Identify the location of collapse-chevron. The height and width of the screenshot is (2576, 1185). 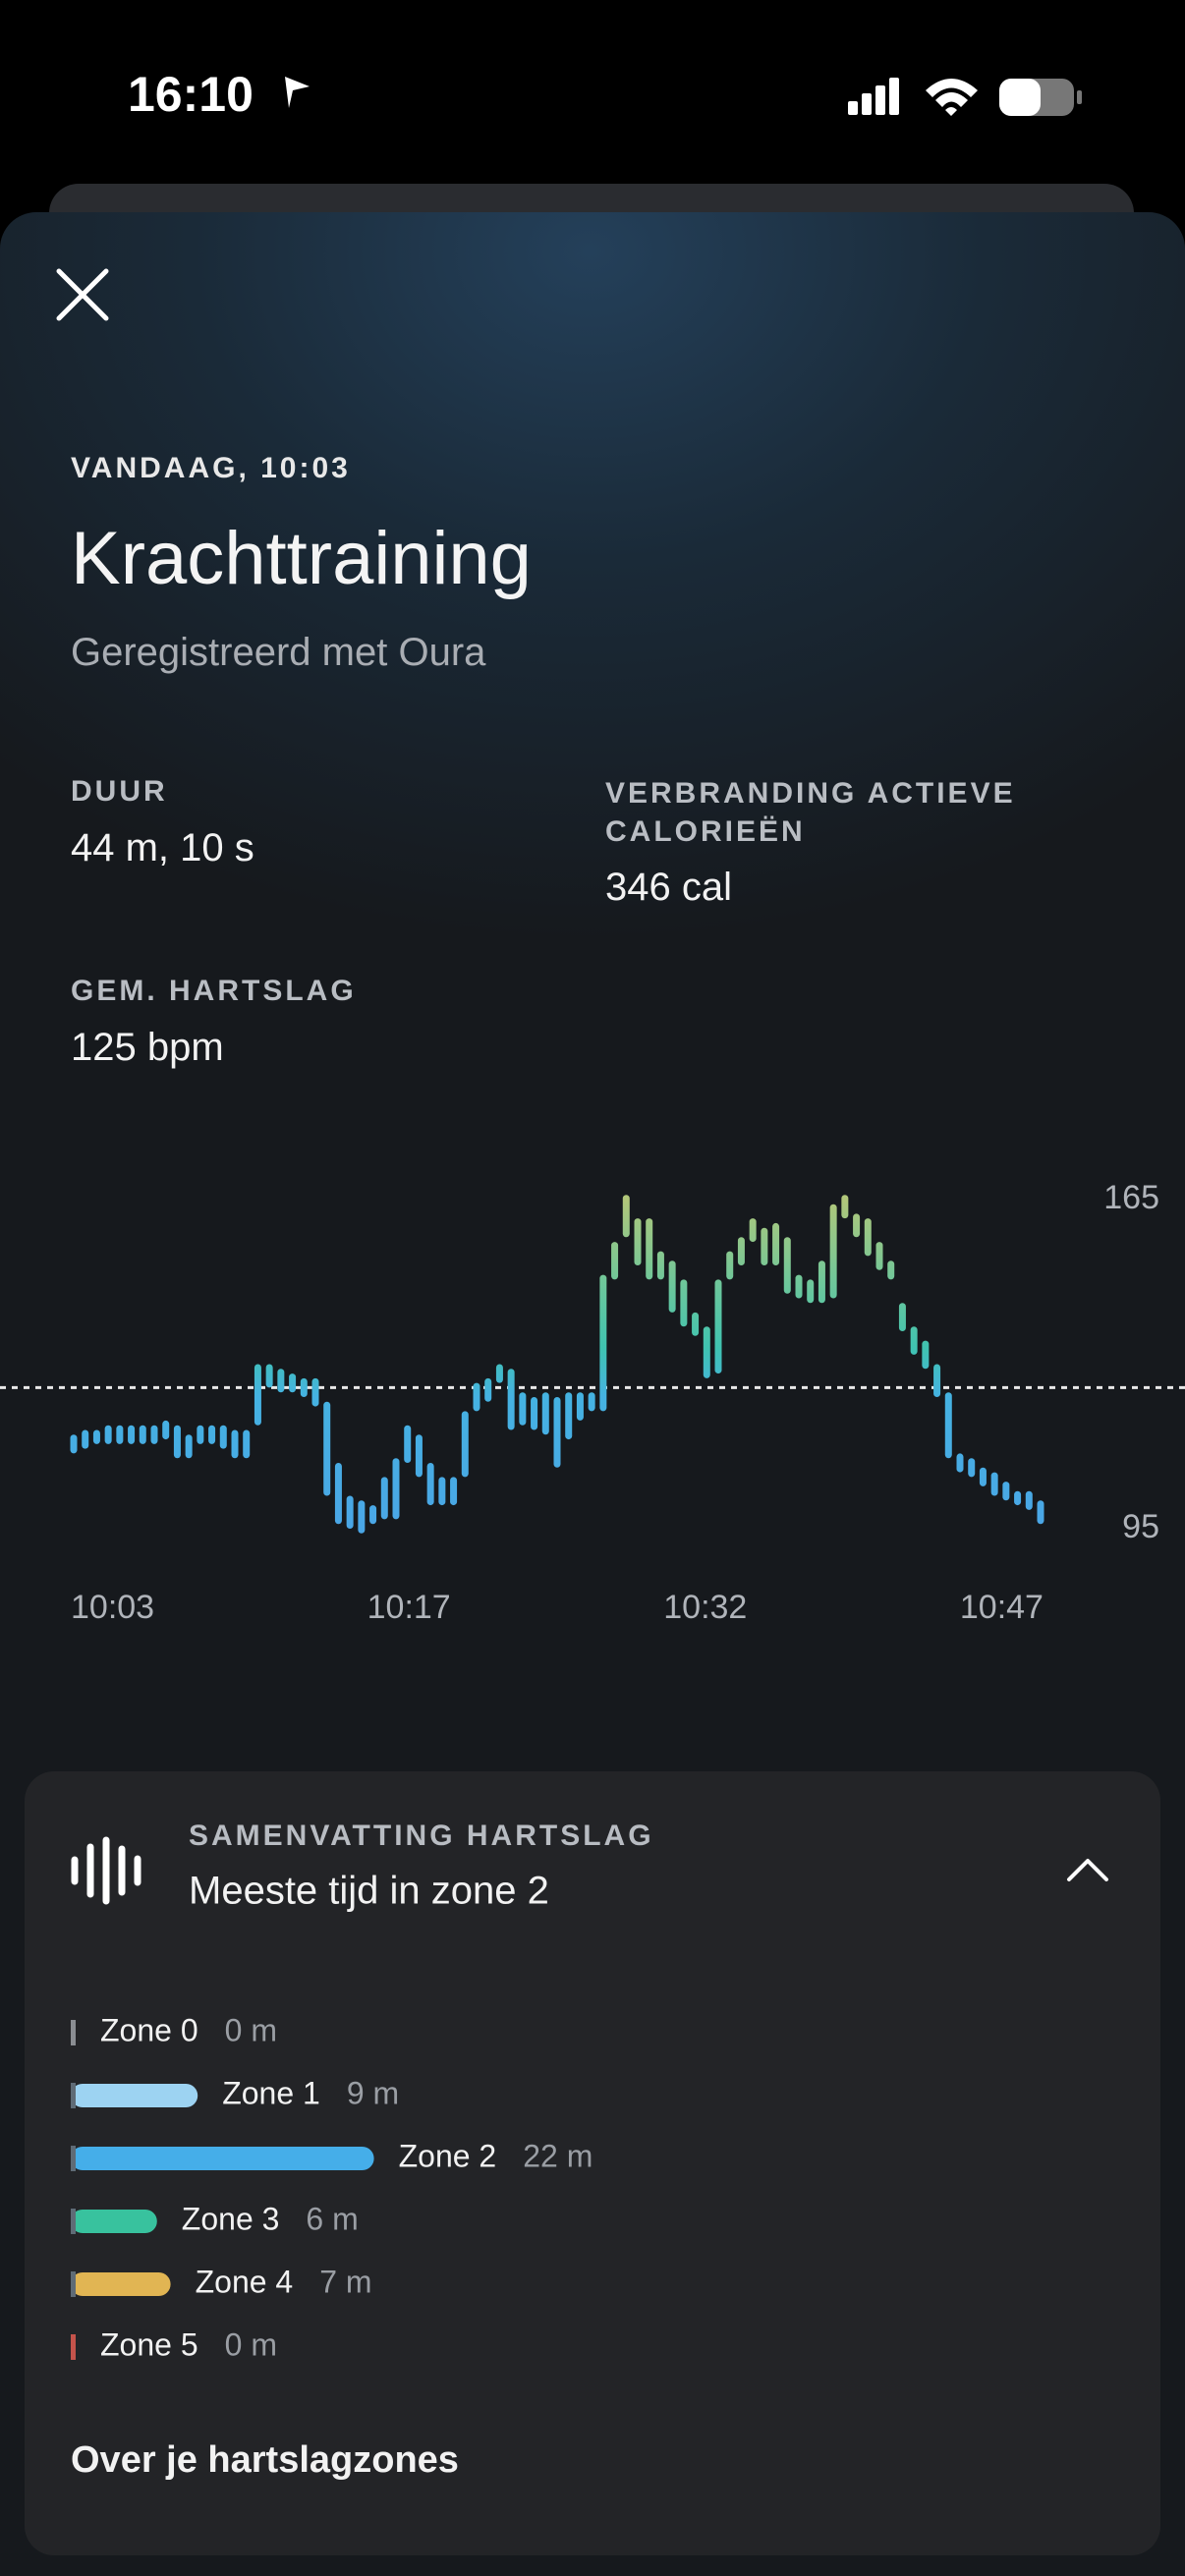
(1088, 1870).